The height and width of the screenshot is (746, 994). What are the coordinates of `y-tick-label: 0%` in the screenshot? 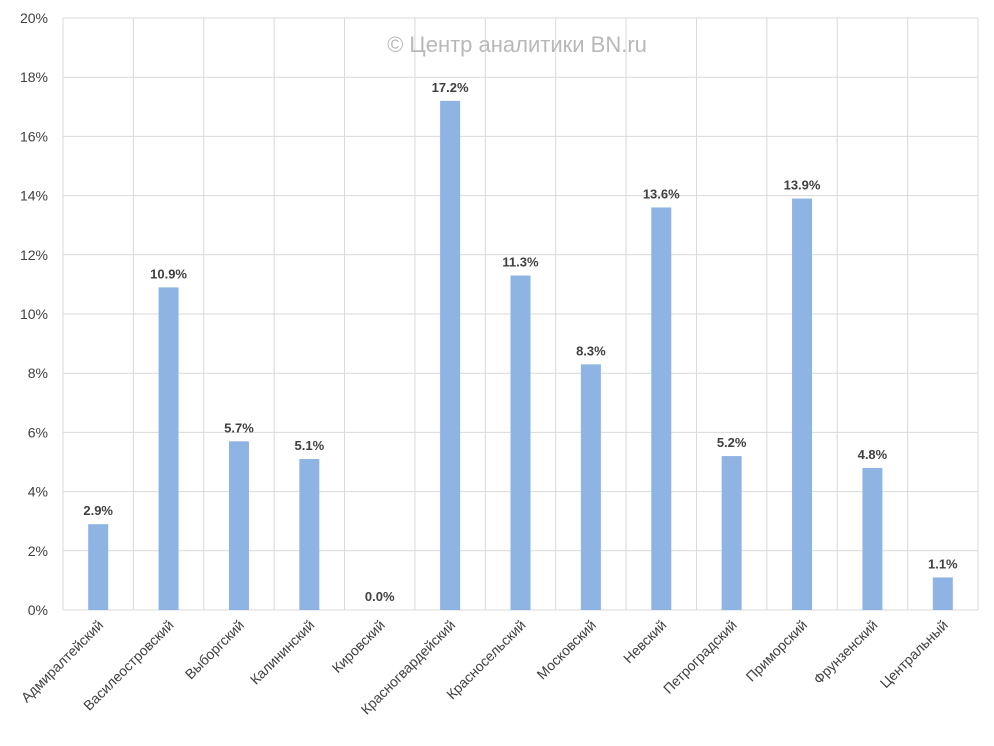 It's located at (38, 610).